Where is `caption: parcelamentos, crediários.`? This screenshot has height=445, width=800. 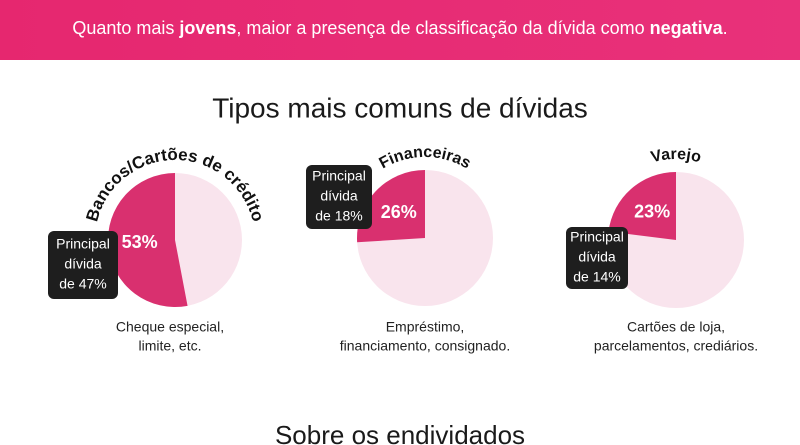 caption: parcelamentos, crediários. is located at coordinates (676, 346).